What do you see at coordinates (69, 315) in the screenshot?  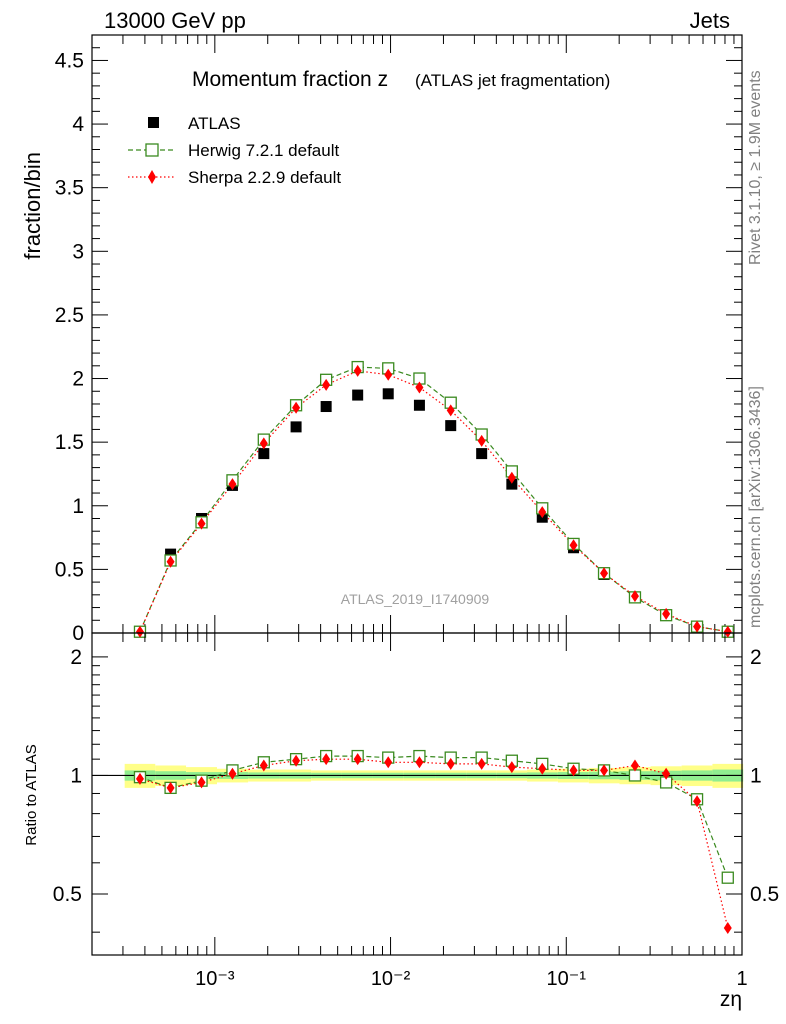 I see `y-tick-label: 2.5` at bounding box center [69, 315].